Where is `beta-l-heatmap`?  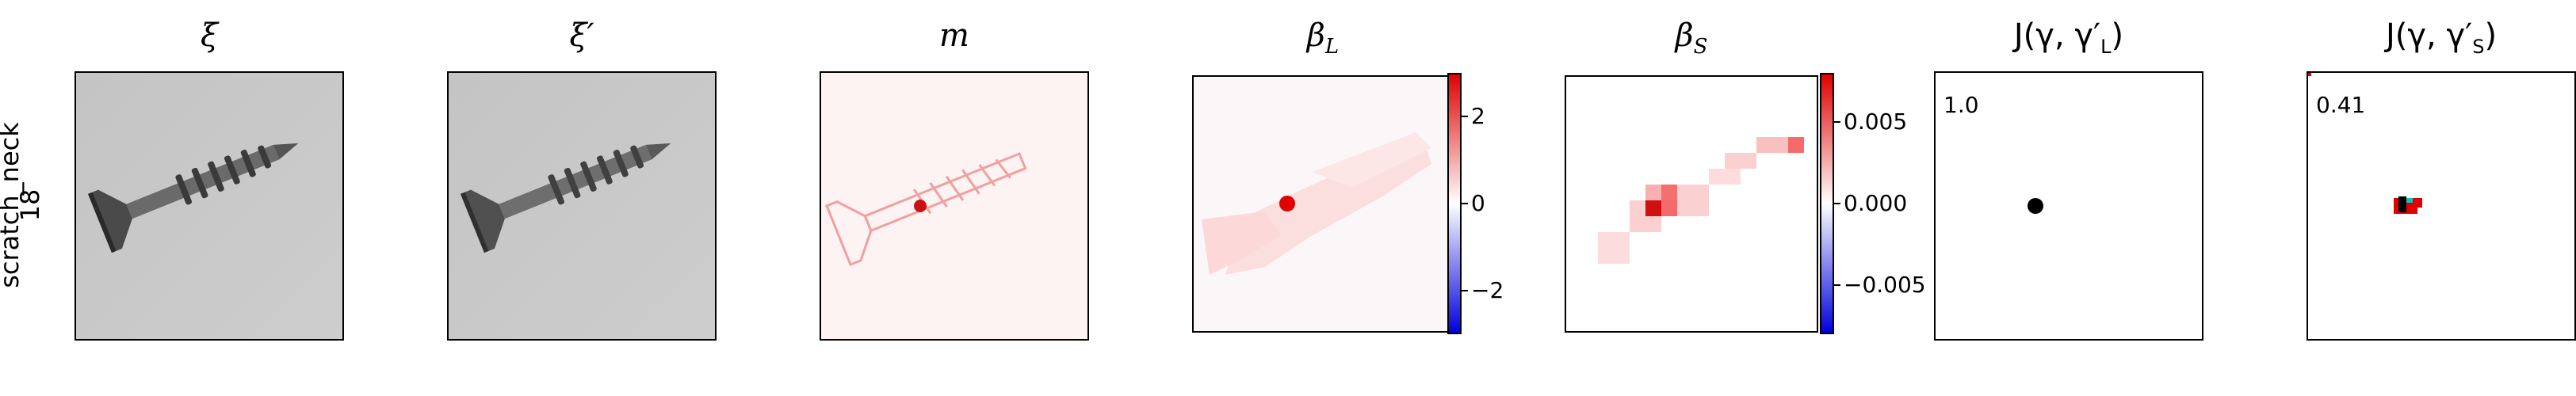
beta-l-heatmap is located at coordinates (1323, 204).